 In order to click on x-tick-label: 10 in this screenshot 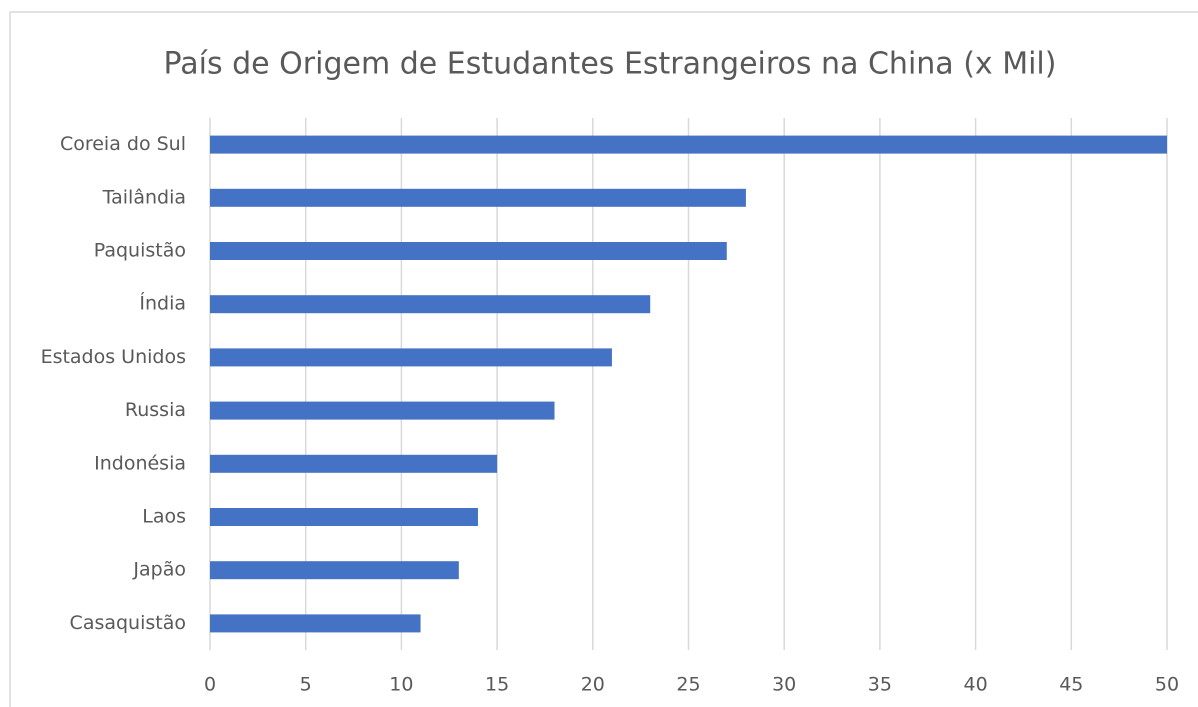, I will do `click(401, 685)`.